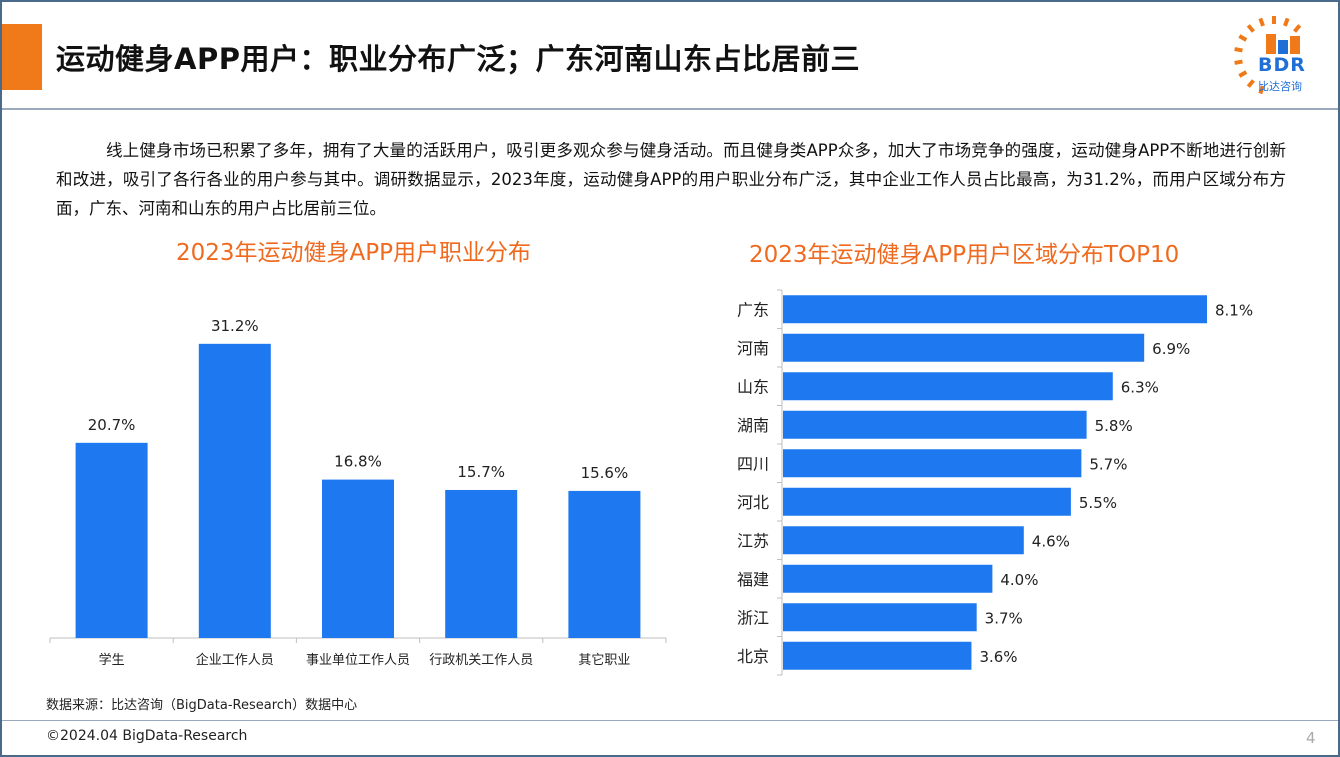 Image resolution: width=1340 pixels, height=757 pixels. I want to click on occupation-chart-title: 2023年运动健身APP用户职业分布, so click(354, 253).